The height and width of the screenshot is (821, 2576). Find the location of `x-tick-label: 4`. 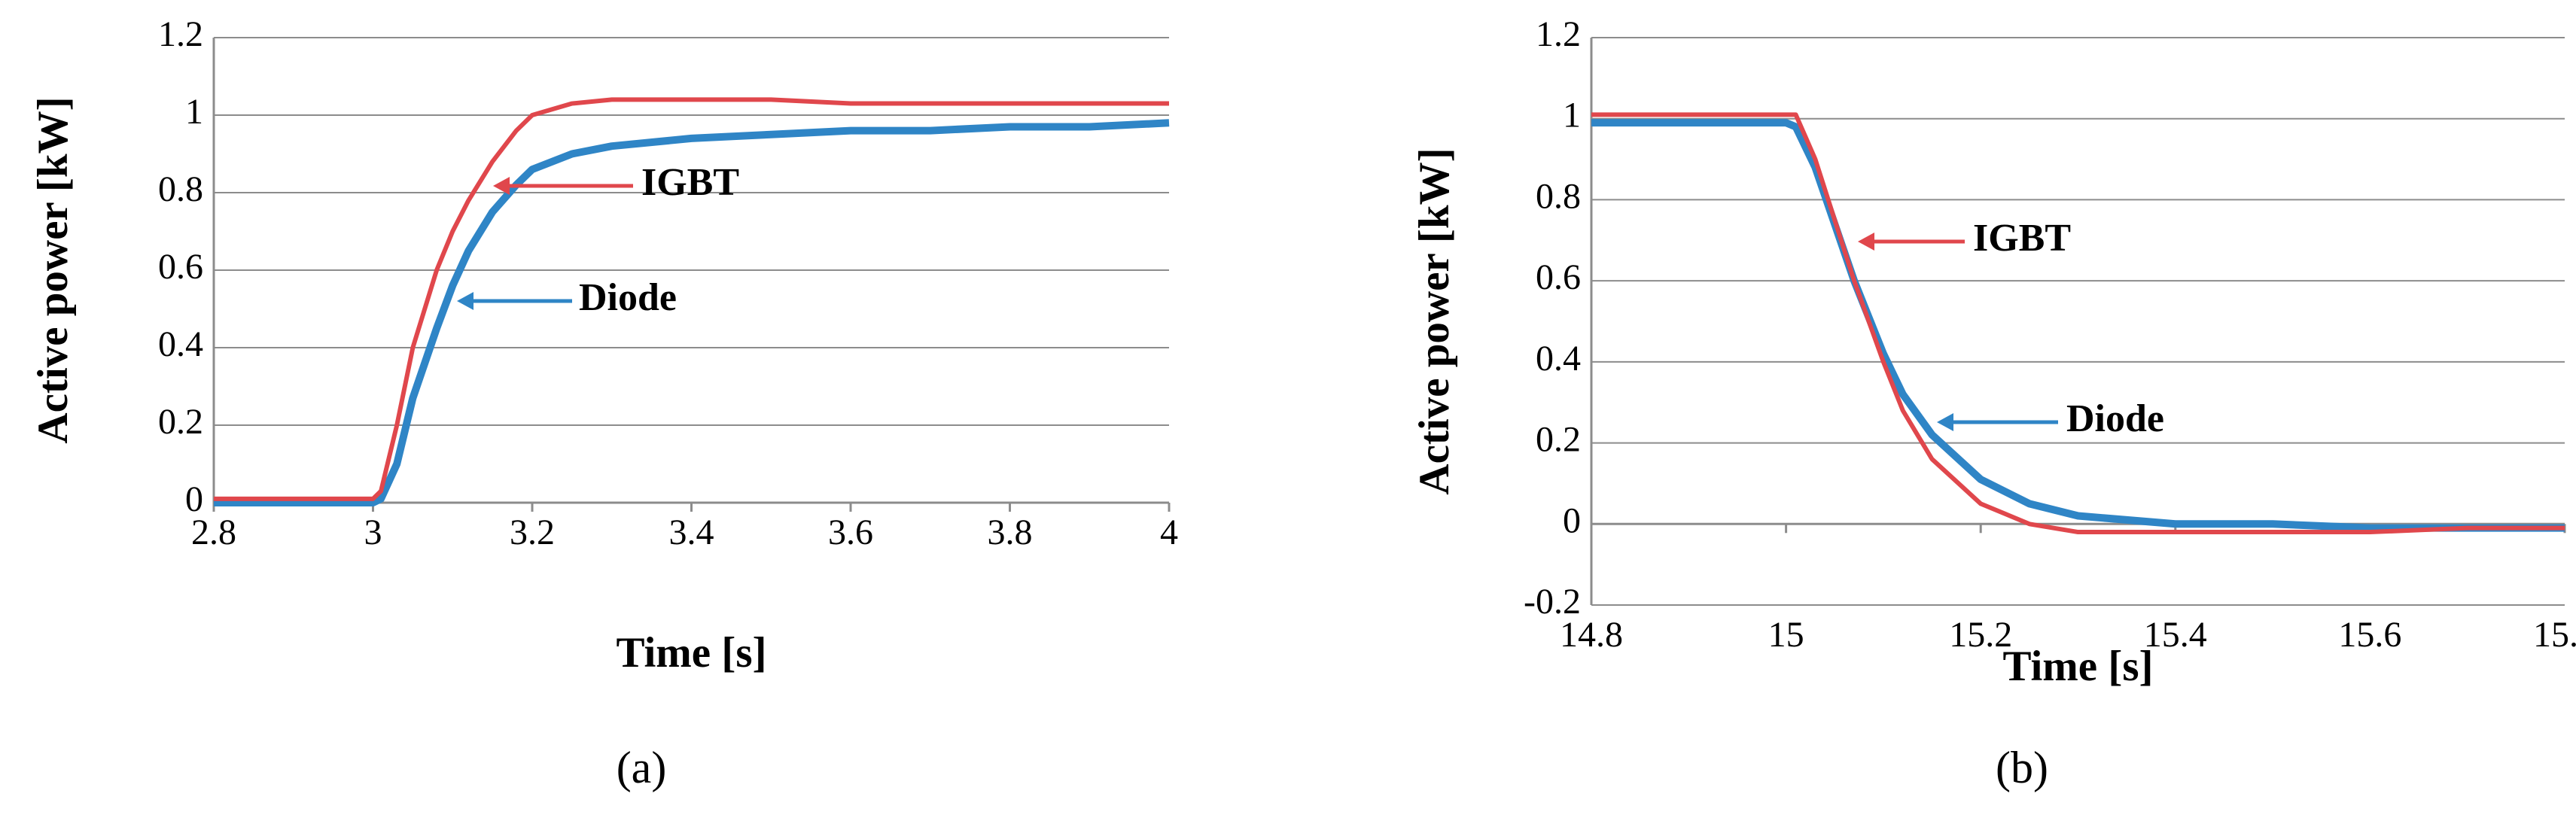

x-tick-label: 4 is located at coordinates (1169, 532).